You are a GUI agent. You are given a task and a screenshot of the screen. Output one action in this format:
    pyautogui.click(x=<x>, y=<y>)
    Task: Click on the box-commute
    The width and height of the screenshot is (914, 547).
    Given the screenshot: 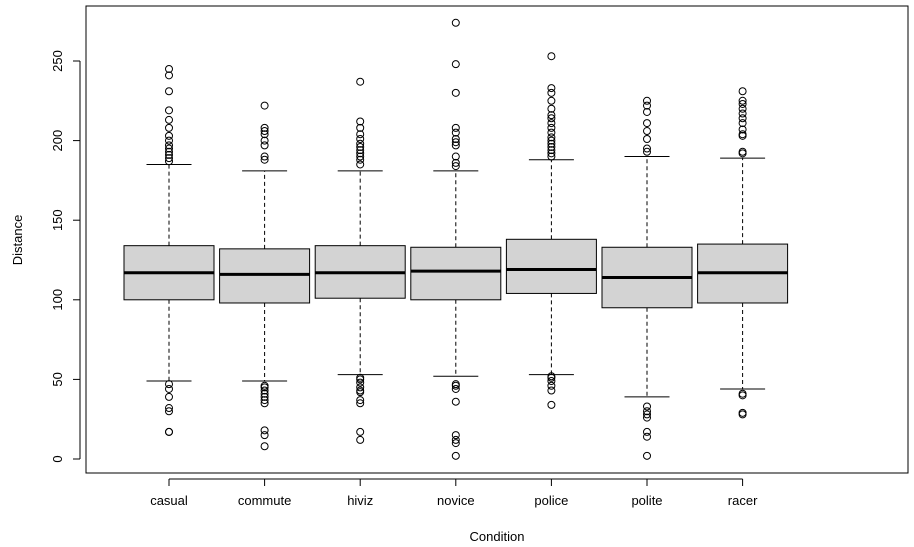 What is the action you would take?
    pyautogui.click(x=265, y=276)
    